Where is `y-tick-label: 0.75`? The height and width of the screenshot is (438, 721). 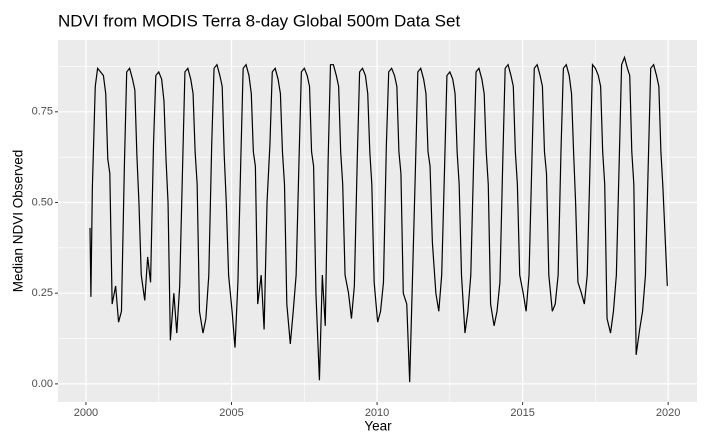
y-tick-label: 0.75 is located at coordinates (42, 112).